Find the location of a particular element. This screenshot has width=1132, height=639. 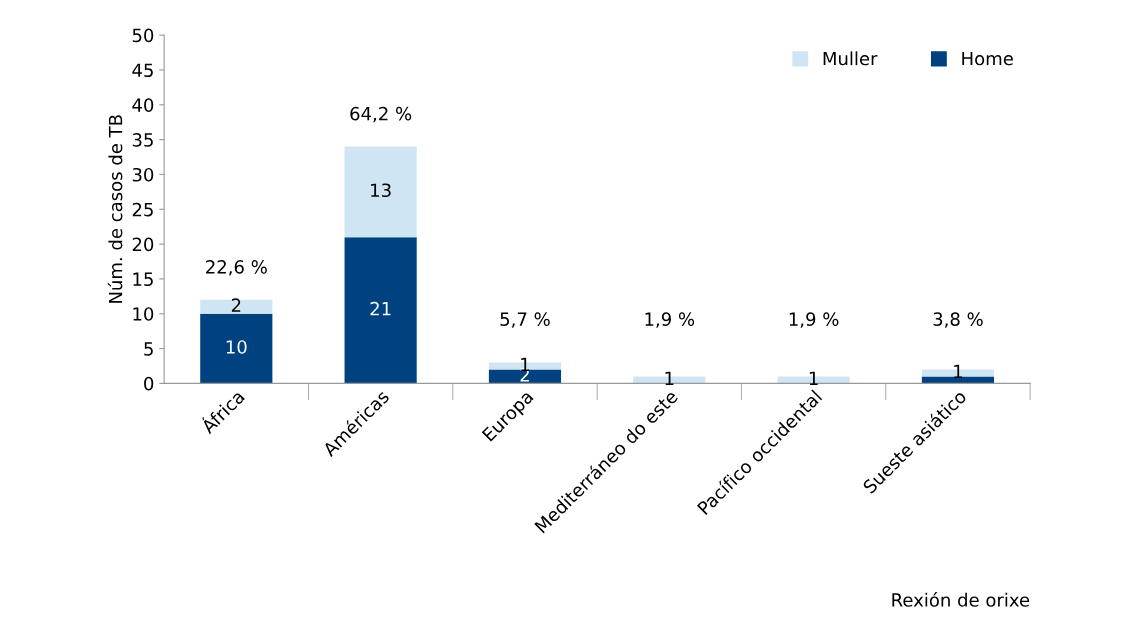

data-label: 10 is located at coordinates (236, 347).